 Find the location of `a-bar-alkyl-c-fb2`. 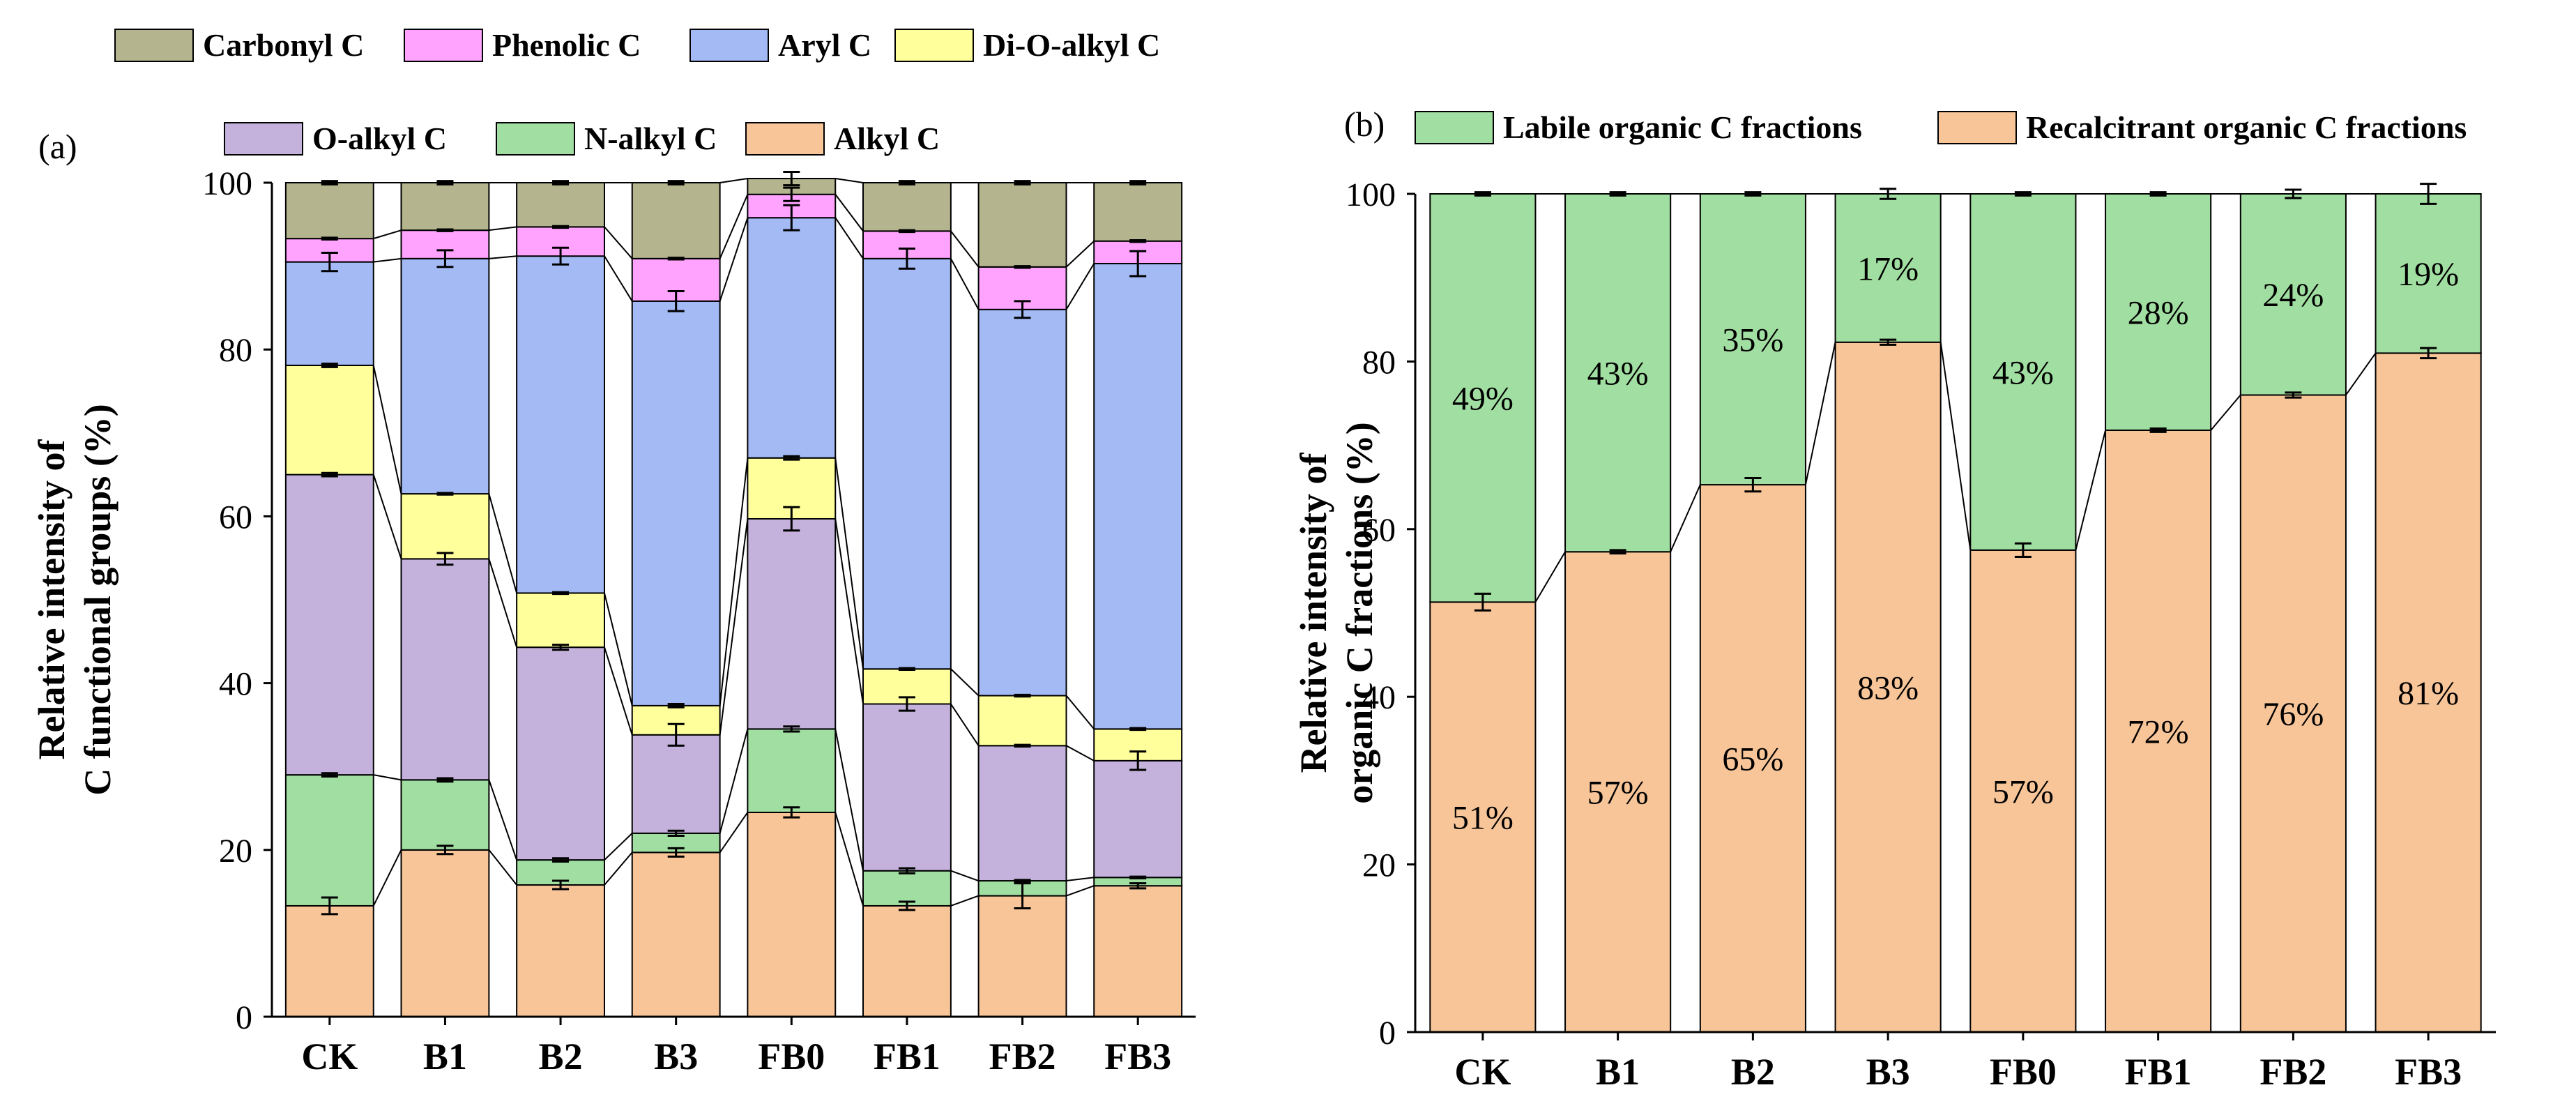

a-bar-alkyl-c-fb2 is located at coordinates (1022, 956).